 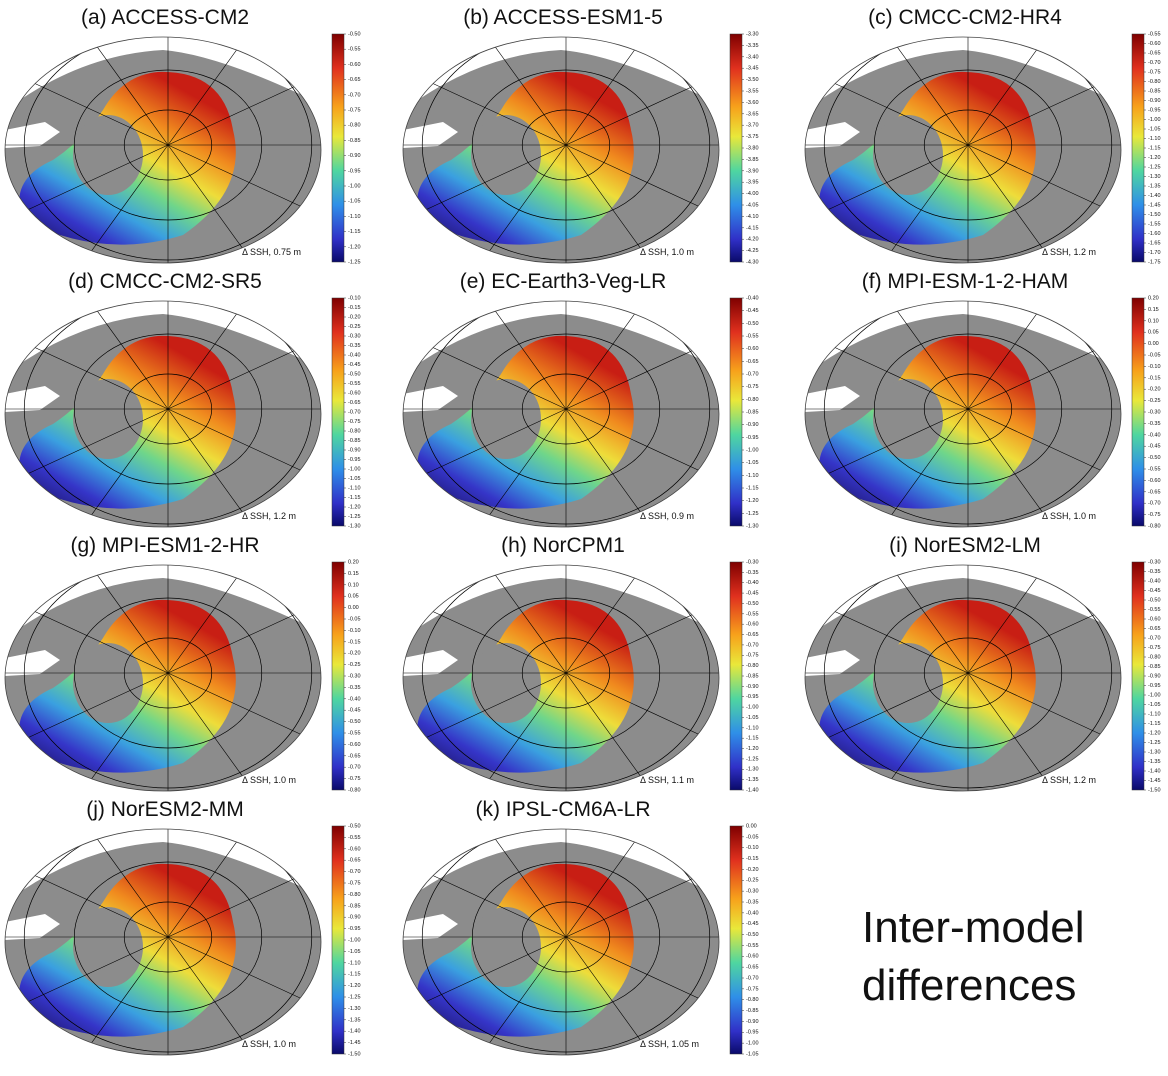 I want to click on colorbar-label: -0.10, so click(x=752, y=848).